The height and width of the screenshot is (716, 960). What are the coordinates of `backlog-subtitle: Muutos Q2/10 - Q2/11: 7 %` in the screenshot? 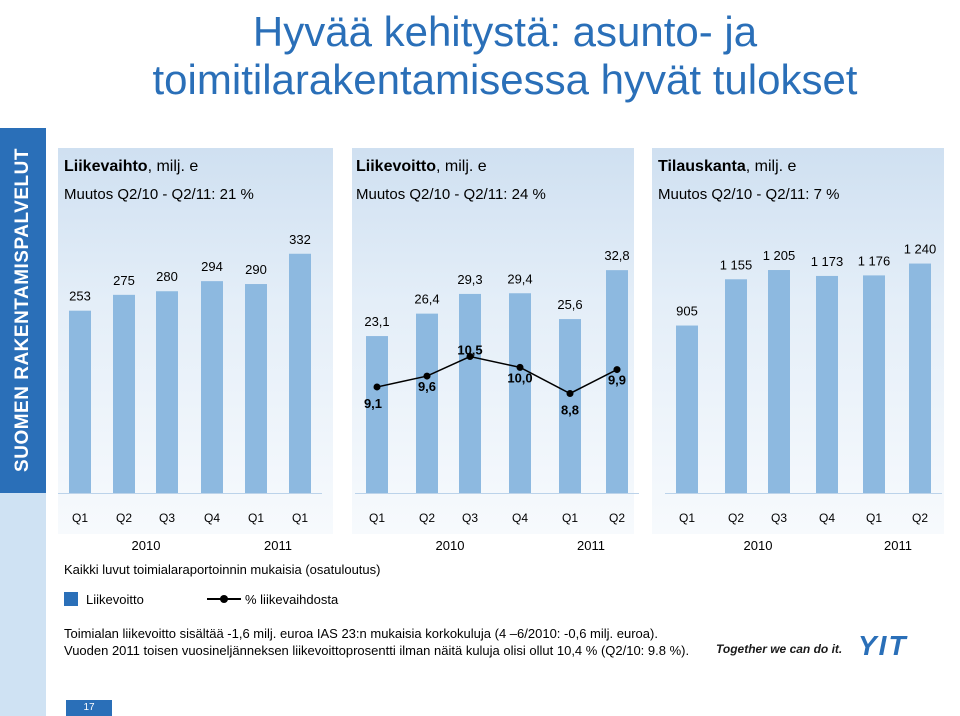 It's located at (749, 194).